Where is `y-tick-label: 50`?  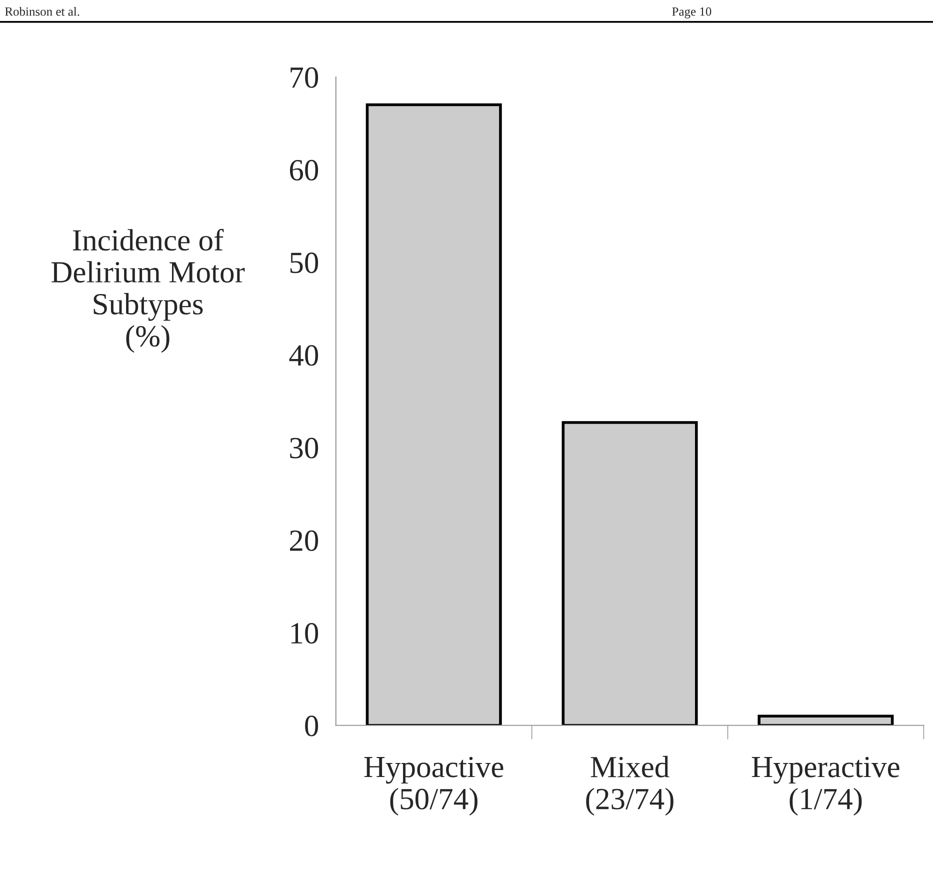 y-tick-label: 50 is located at coordinates (304, 263).